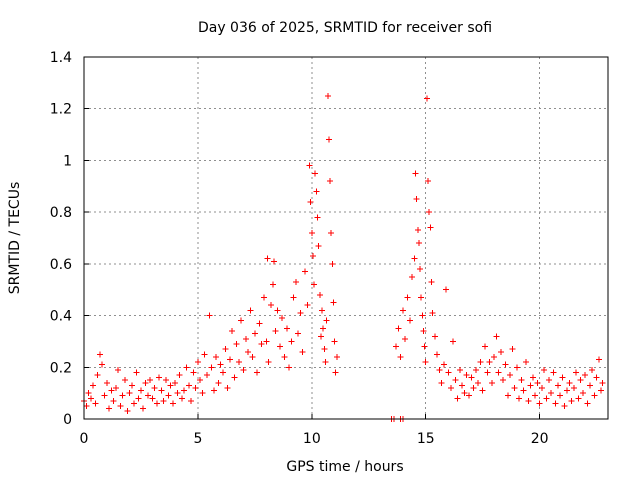  What do you see at coordinates (61, 368) in the screenshot?
I see `y-tick-label: 0.2` at bounding box center [61, 368].